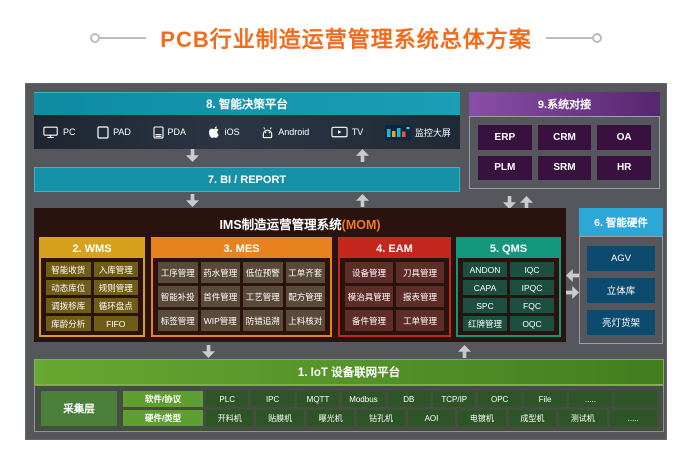 This screenshot has height=461, width=692. I want to click on pda-icon, so click(158, 132).